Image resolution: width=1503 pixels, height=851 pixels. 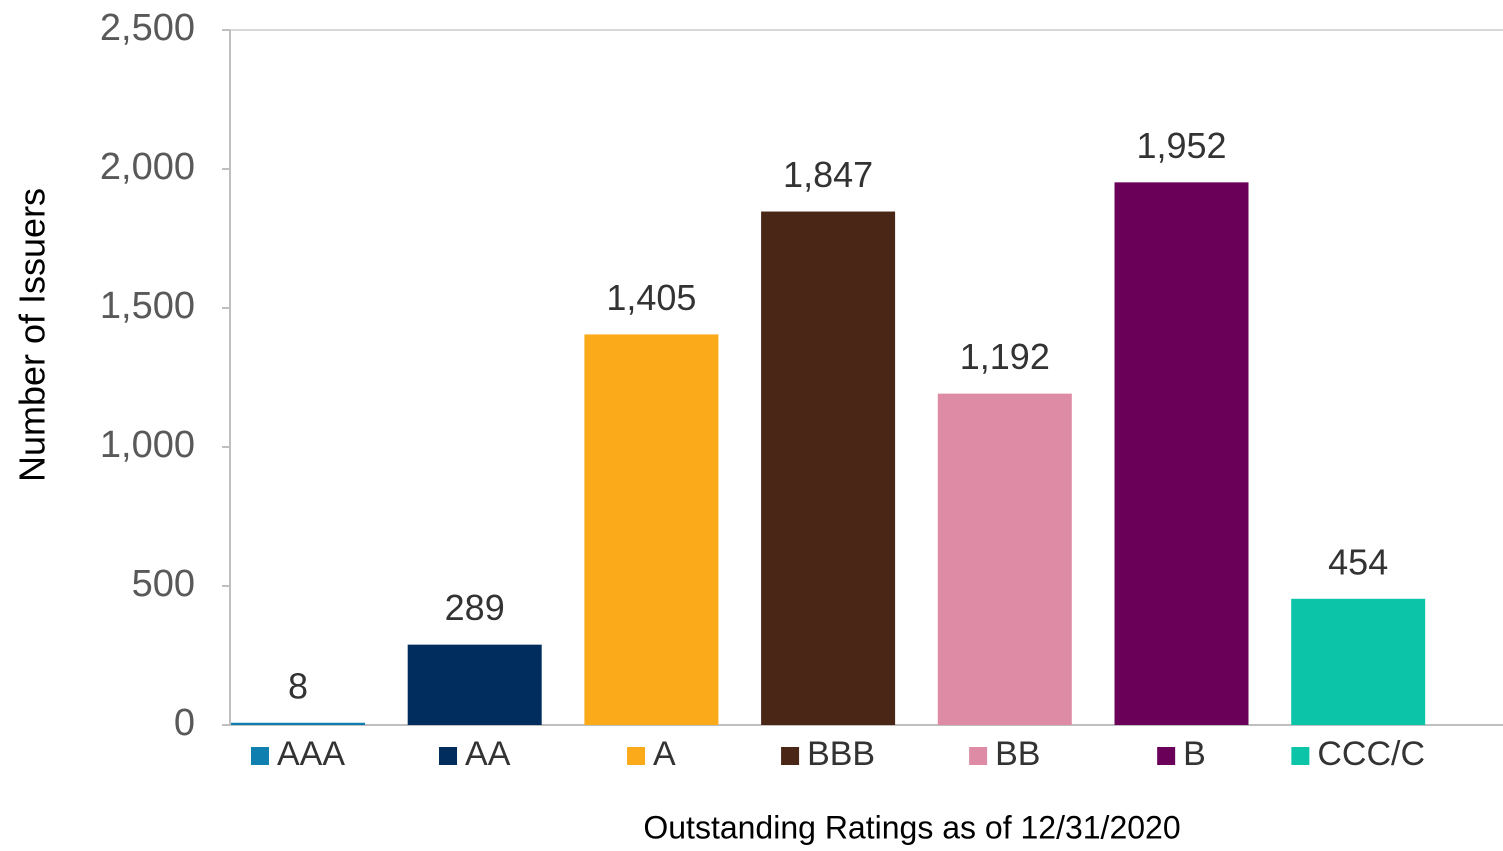 What do you see at coordinates (1194, 754) in the screenshot?
I see `legend-label: B` at bounding box center [1194, 754].